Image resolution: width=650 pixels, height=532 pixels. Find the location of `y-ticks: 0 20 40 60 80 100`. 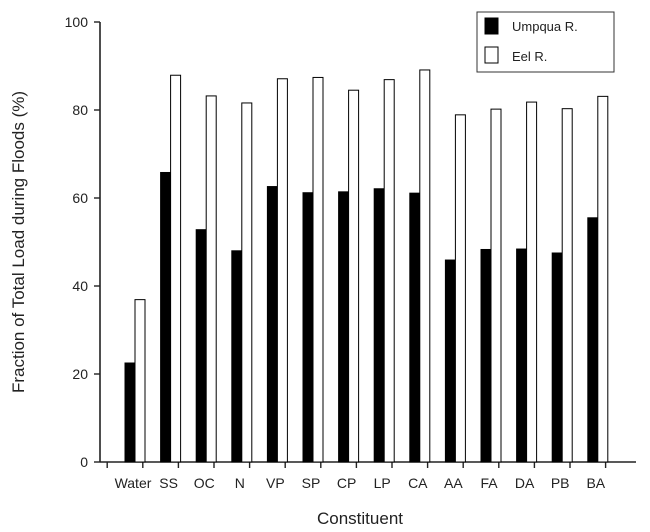

y-ticks: 0 20 40 60 80 100 is located at coordinates (82, 242).